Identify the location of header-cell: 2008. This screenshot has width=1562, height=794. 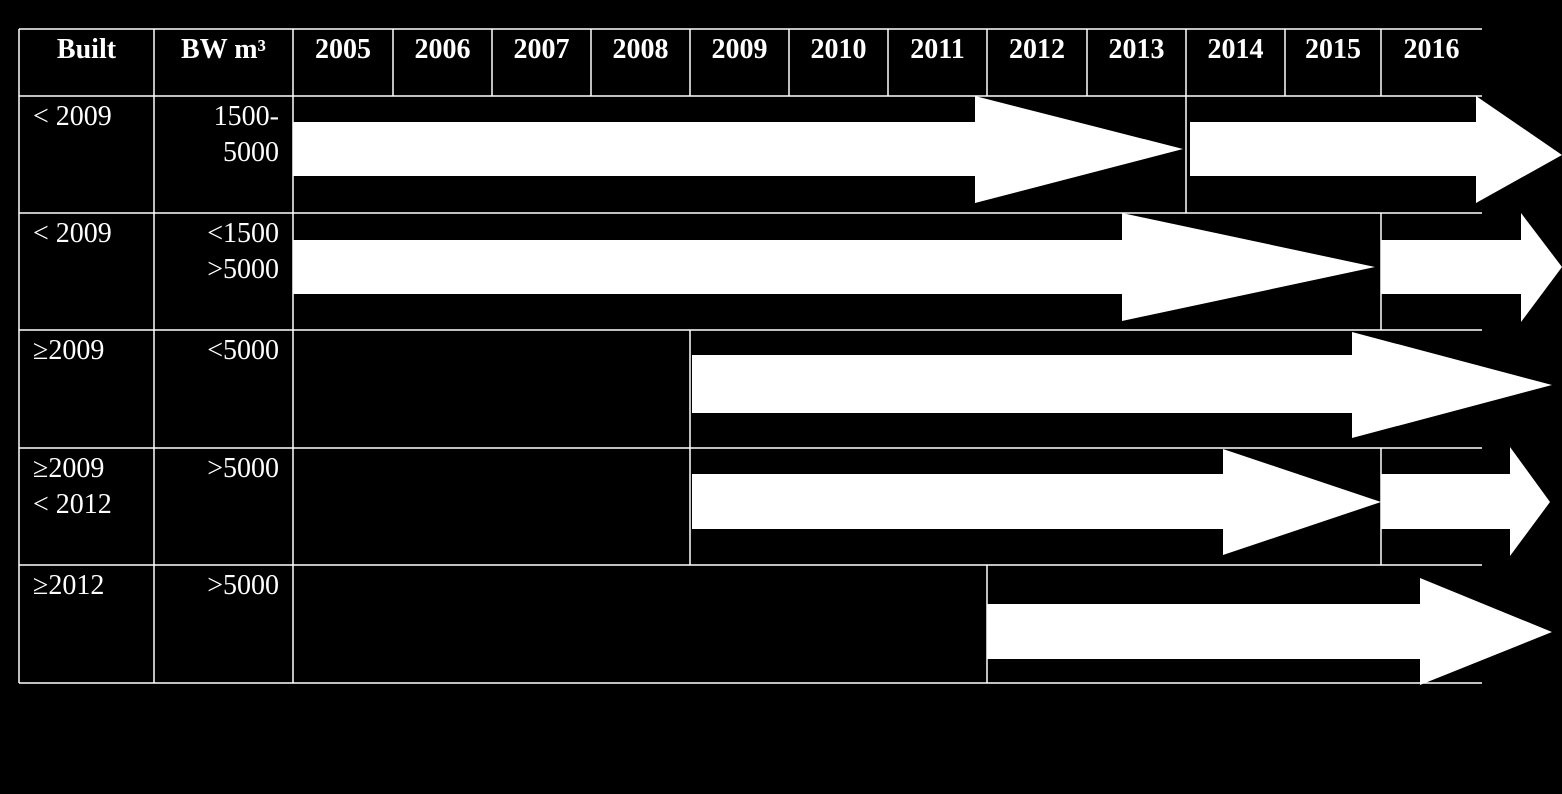
(641, 49).